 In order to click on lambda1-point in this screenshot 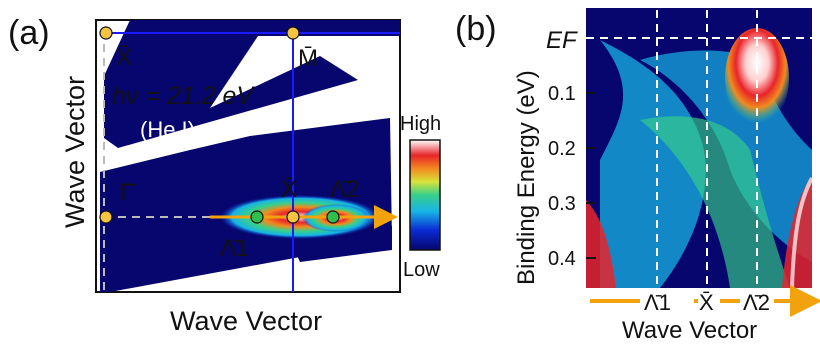, I will do `click(257, 217)`.